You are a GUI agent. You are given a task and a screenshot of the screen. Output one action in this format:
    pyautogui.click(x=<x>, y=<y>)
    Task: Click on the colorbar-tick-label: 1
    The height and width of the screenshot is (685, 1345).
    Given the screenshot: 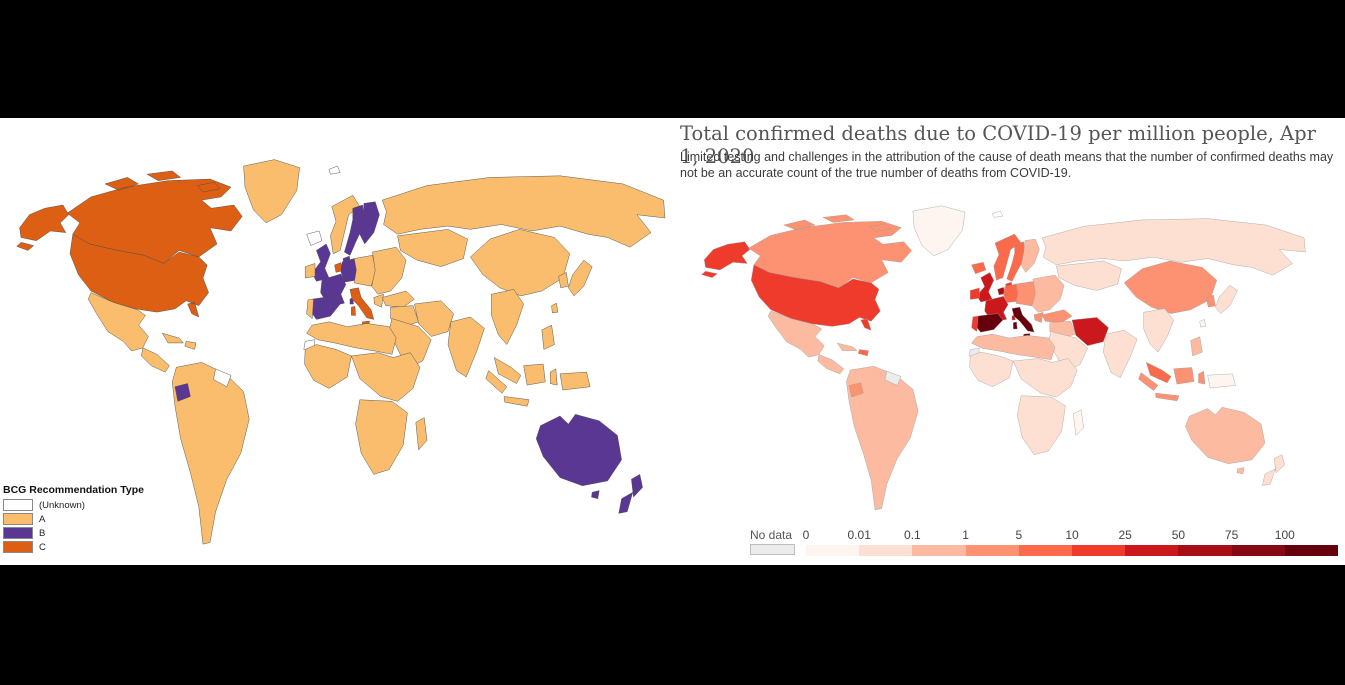 What is the action you would take?
    pyautogui.click(x=965, y=535)
    